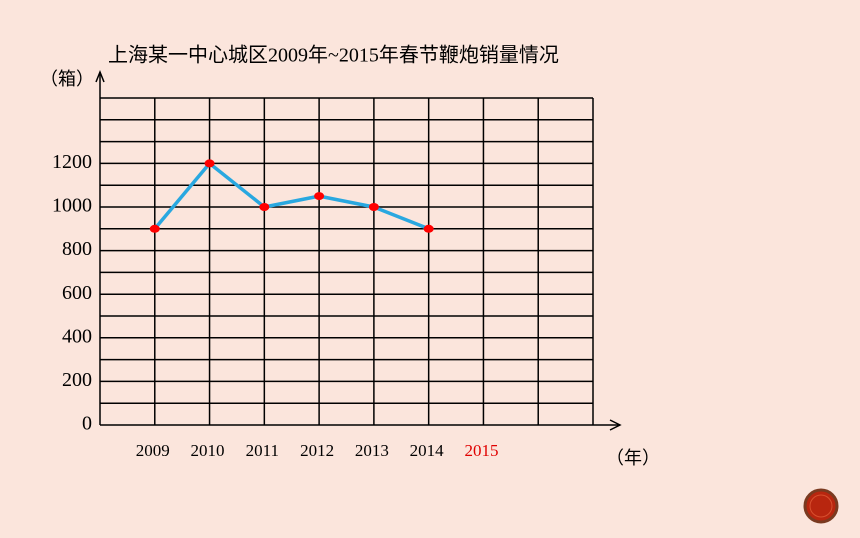 This screenshot has height=538, width=860. Describe the element at coordinates (317, 450) in the screenshot. I see `x-tick-label: 2012` at that location.